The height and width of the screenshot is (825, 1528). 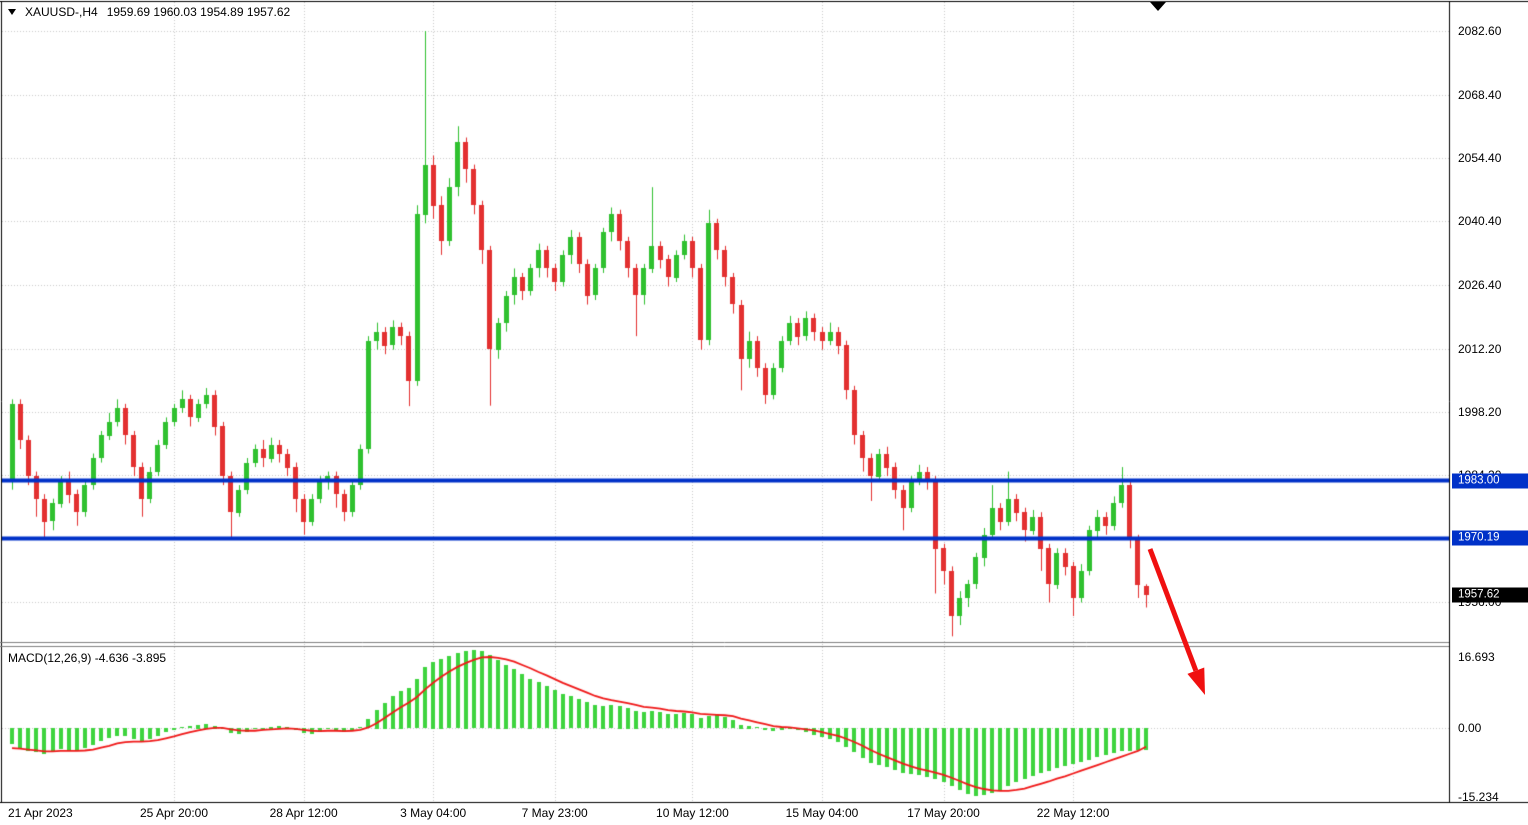 I want to click on symbol-timeframe-label: XAUUSD-,H4, so click(x=61, y=12).